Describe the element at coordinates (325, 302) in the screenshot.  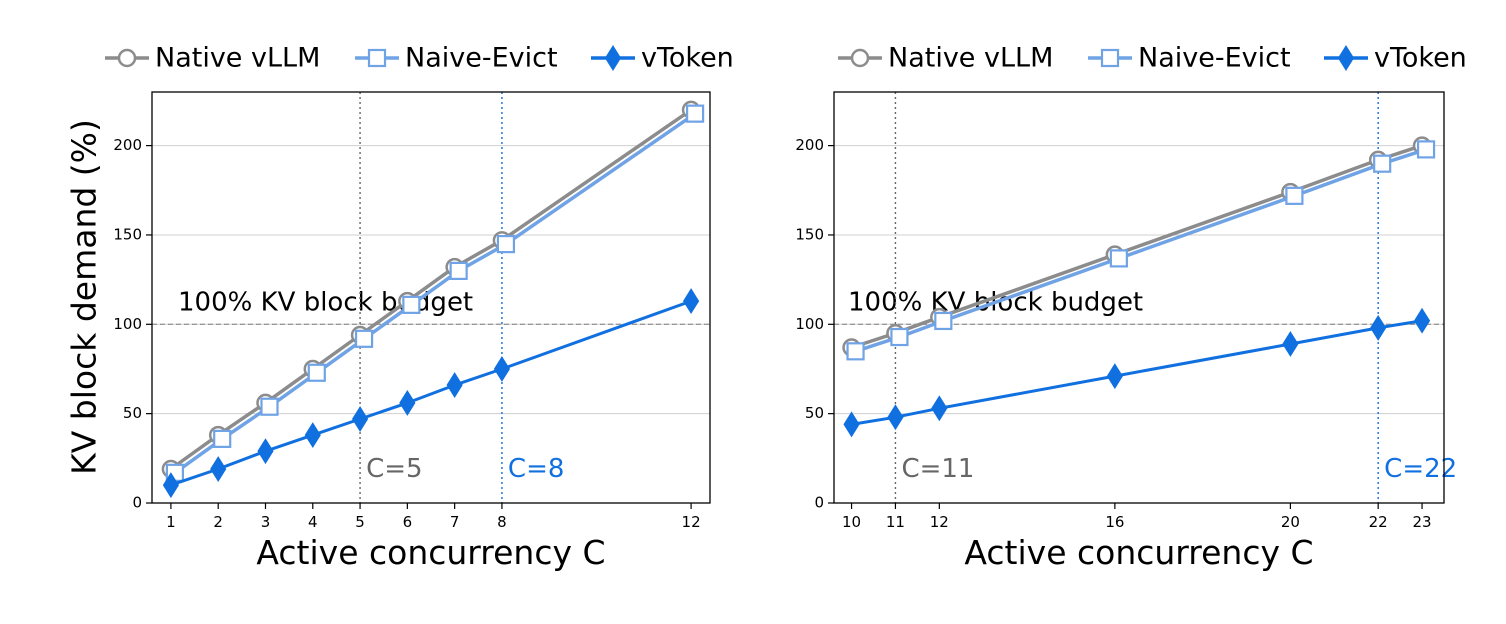
I see `budget-label: 100% KV block budget` at that location.